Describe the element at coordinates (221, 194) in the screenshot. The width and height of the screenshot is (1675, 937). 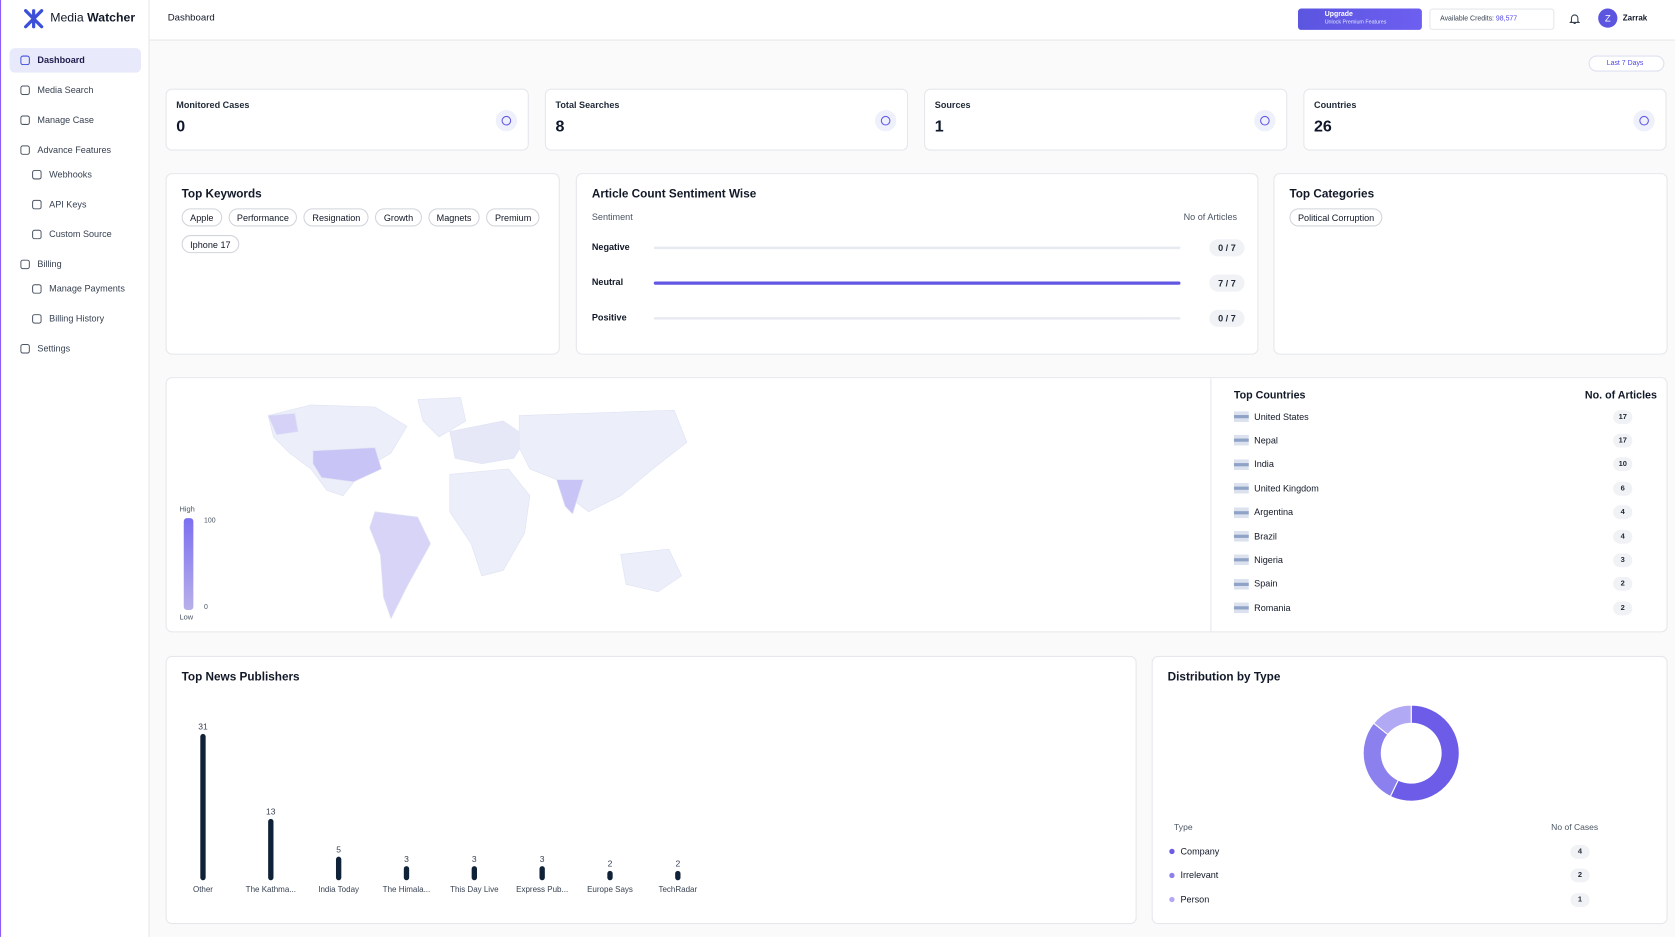
I see `keywords-title: Top Keywords` at that location.